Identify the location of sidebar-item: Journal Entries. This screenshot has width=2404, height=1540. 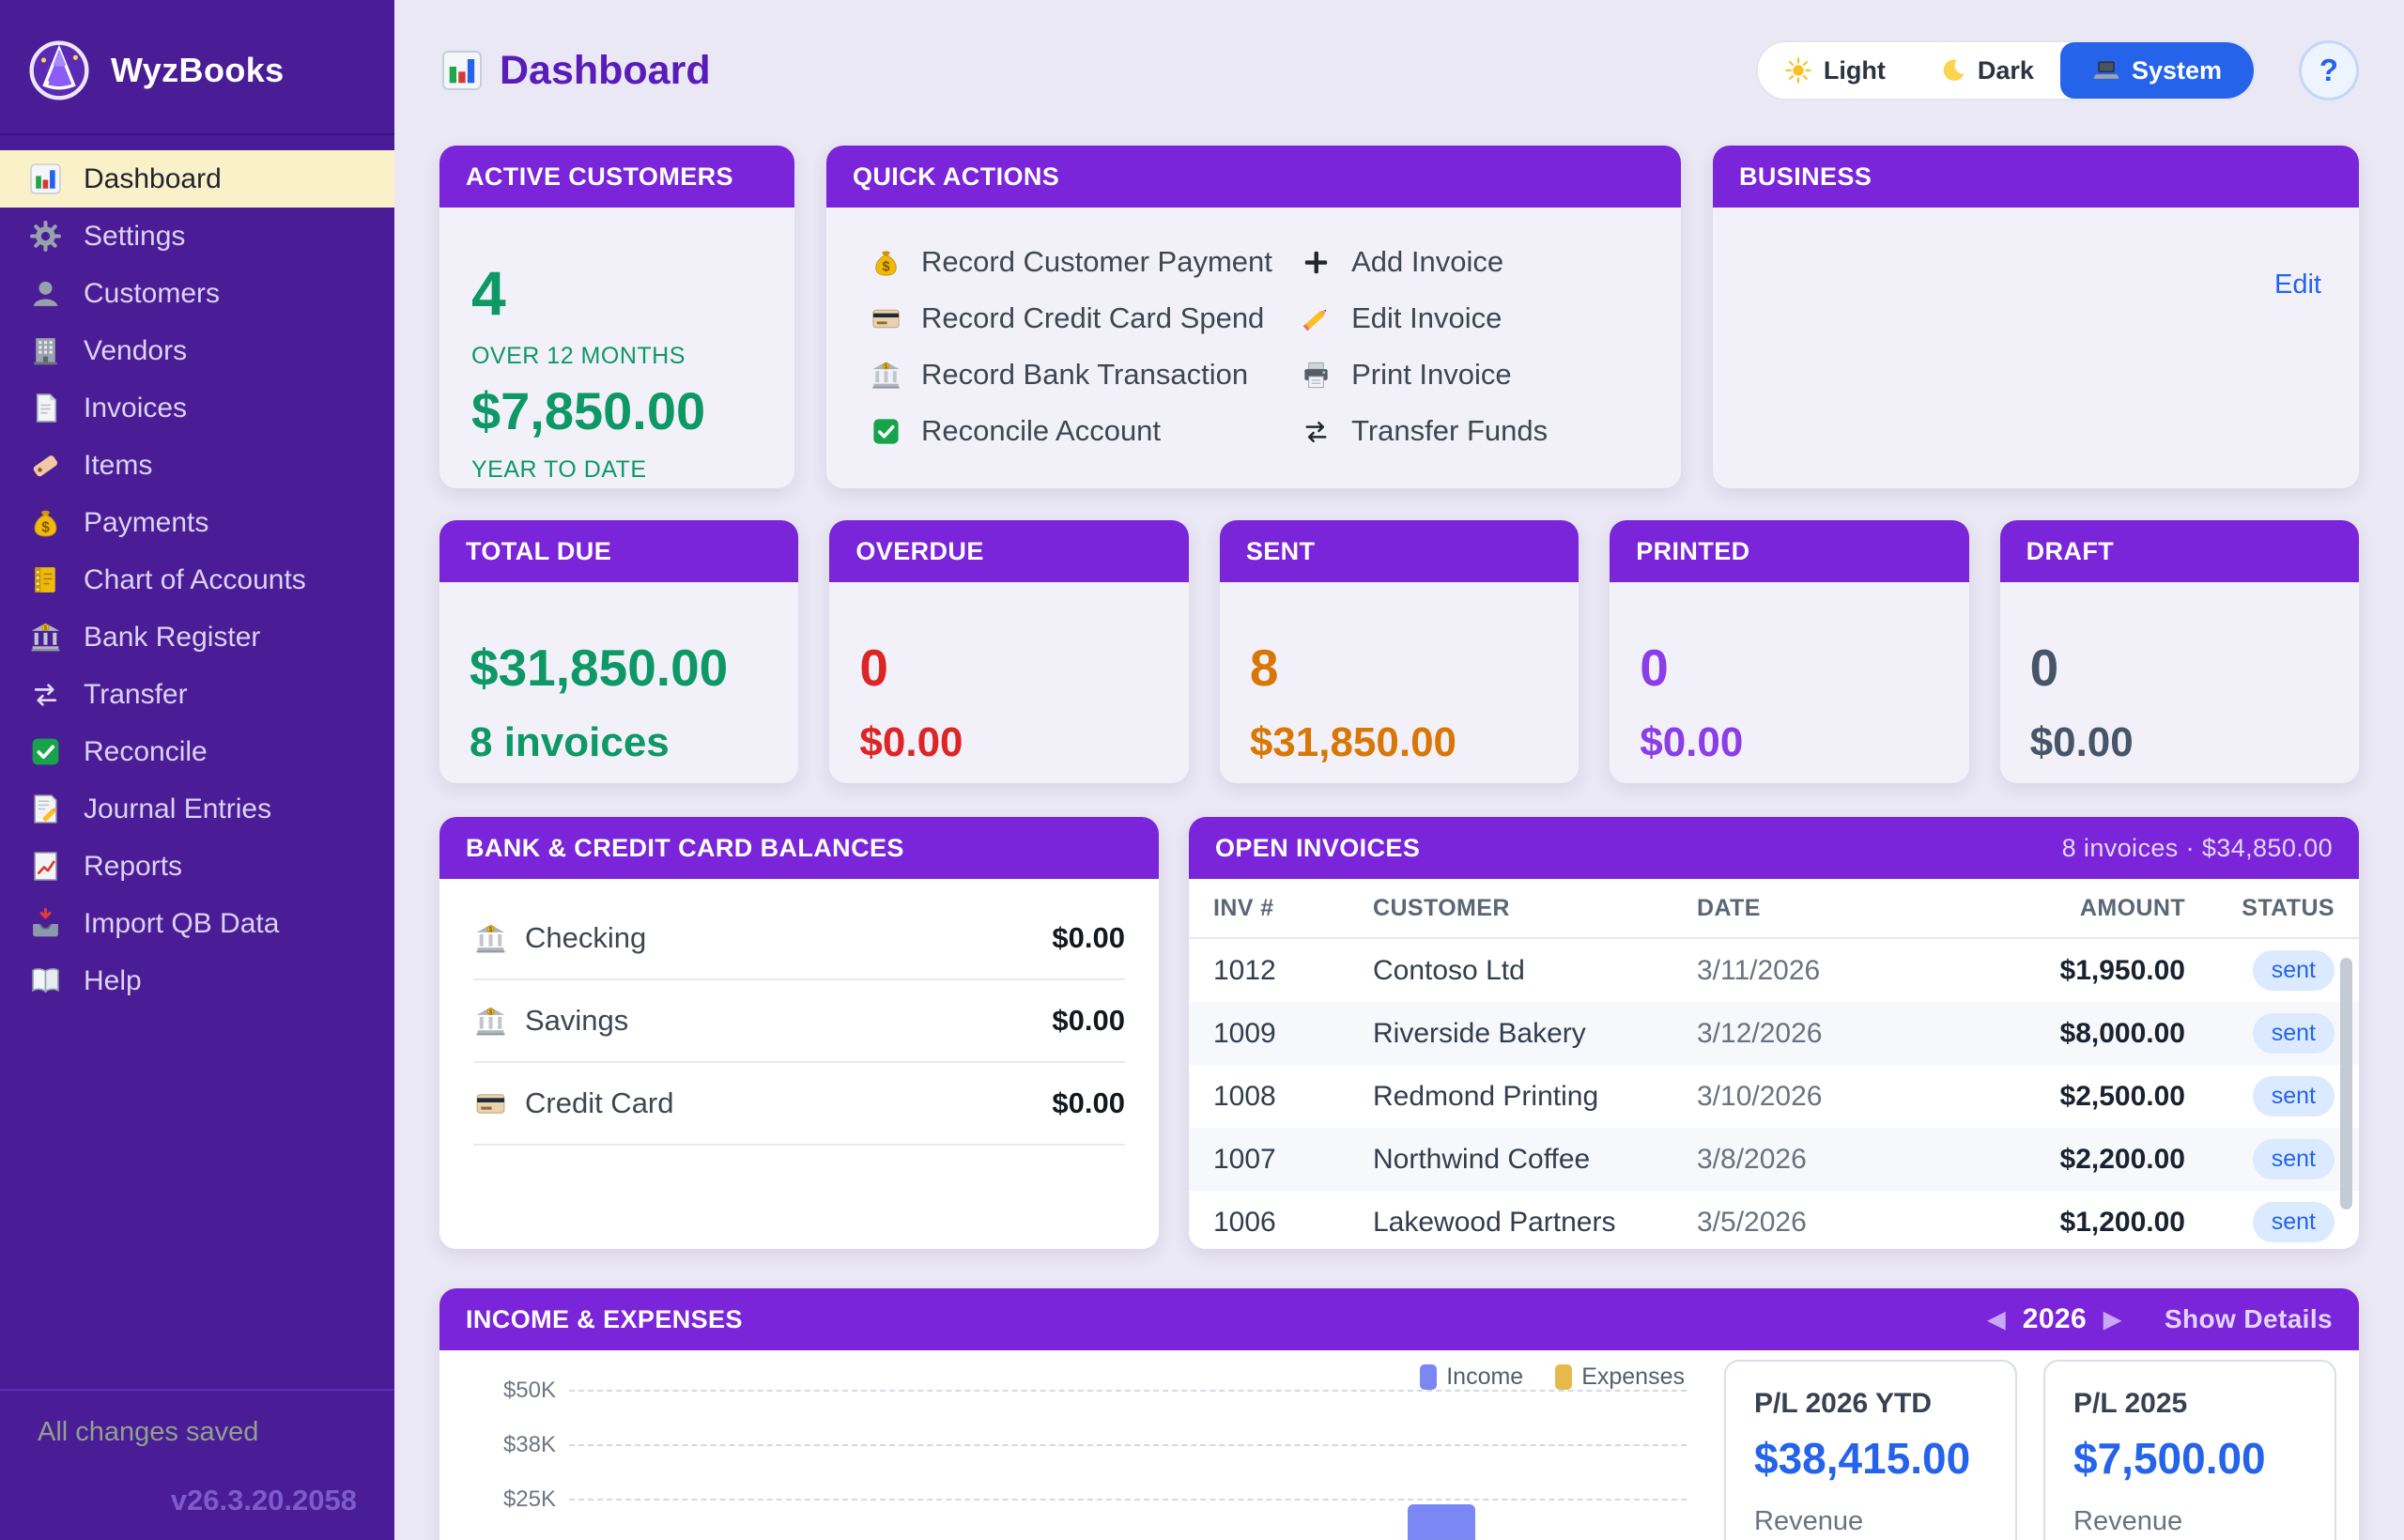
(197, 809).